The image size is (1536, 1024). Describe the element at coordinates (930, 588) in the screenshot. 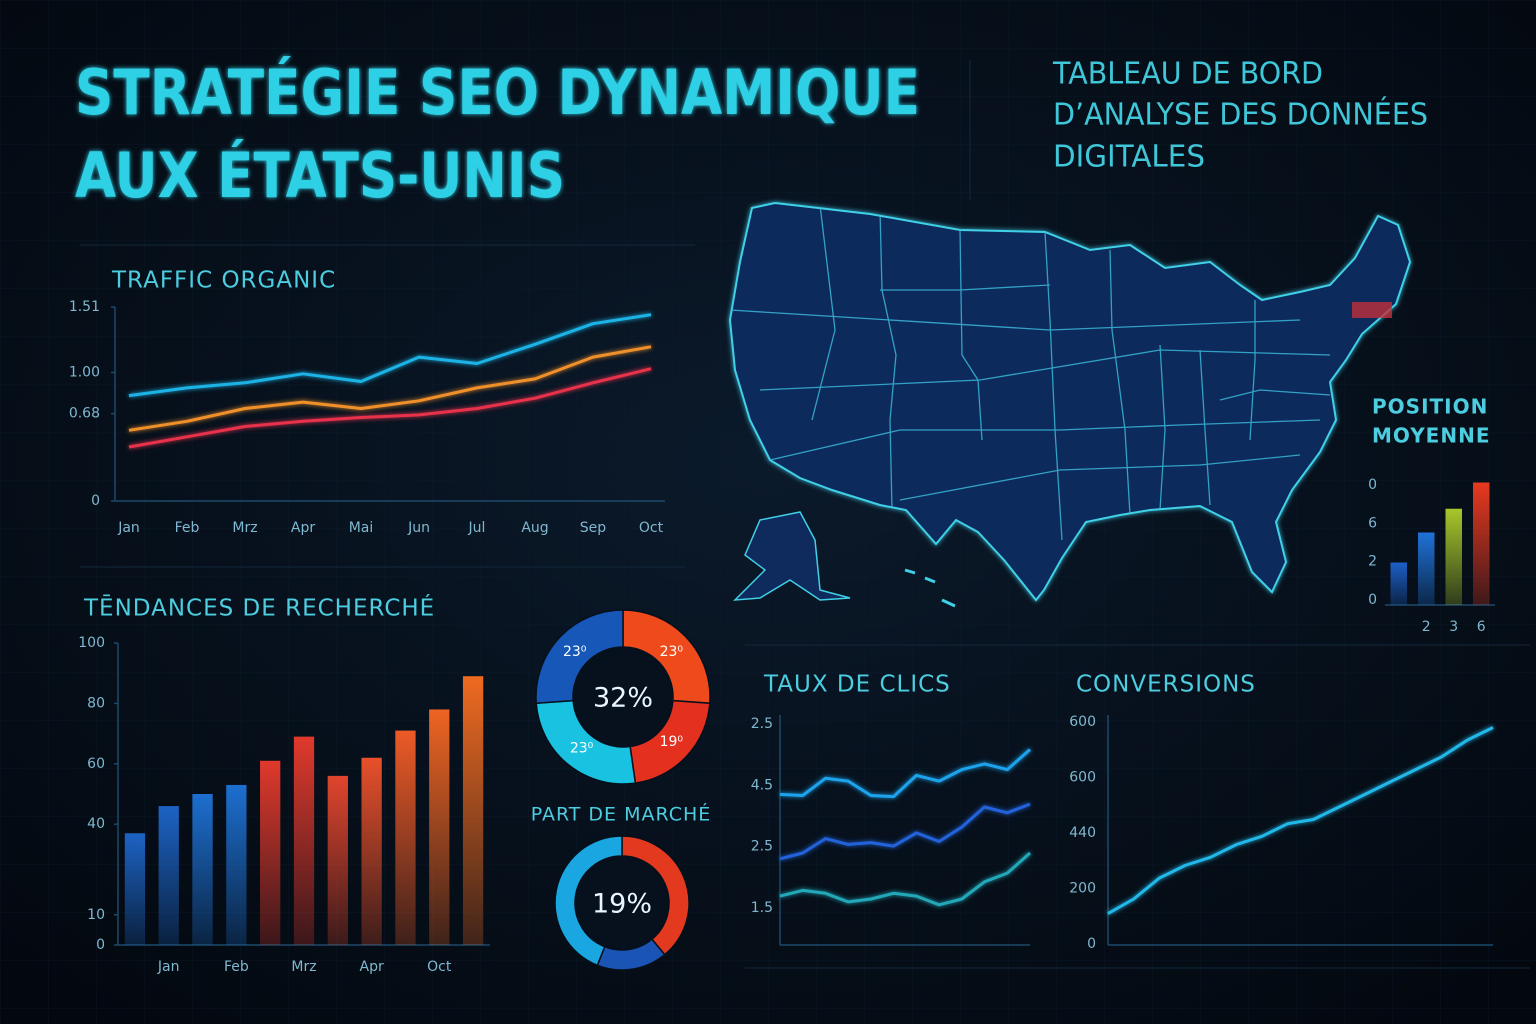

I see `hawaii` at that location.